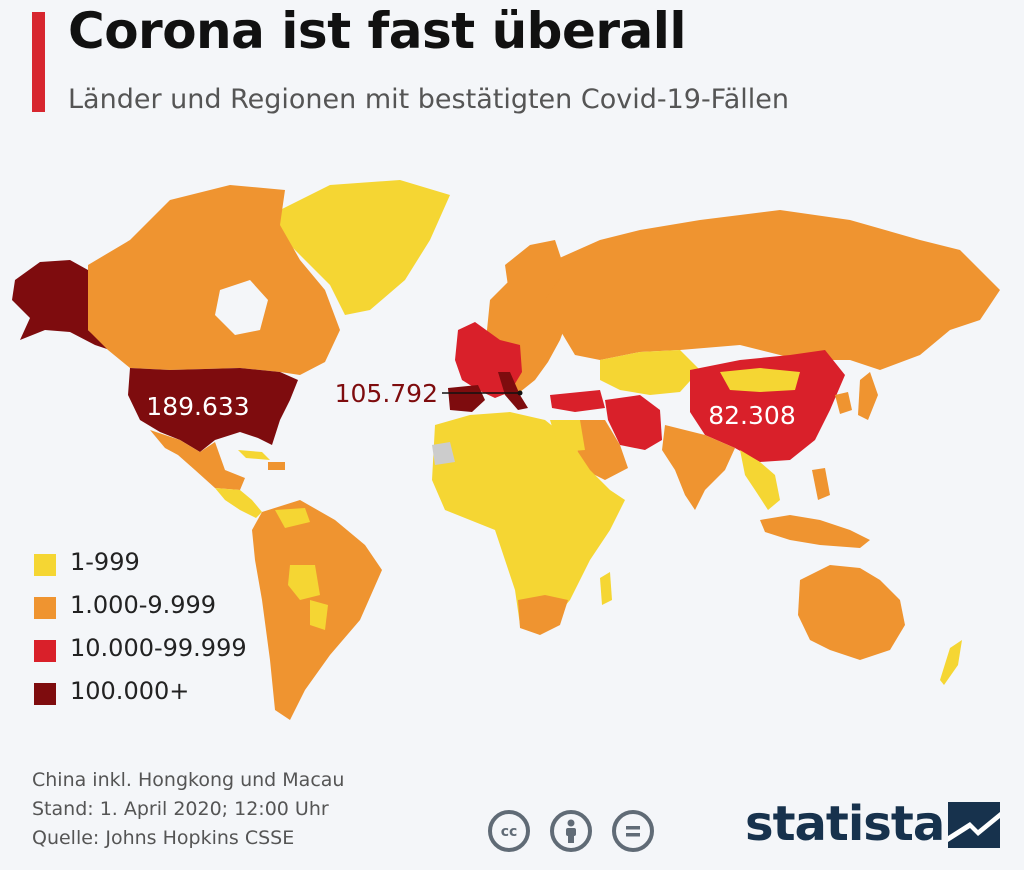  I want to click on map-region-iran, so click(633, 422).